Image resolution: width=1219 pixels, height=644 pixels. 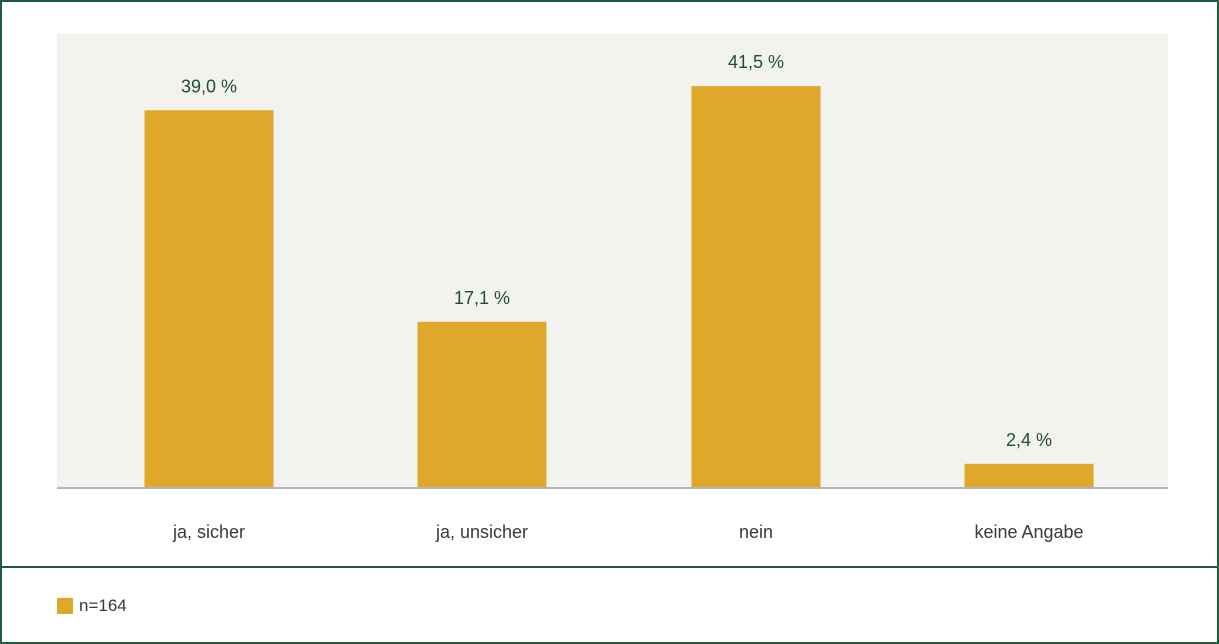 I want to click on value-label-2: 17,1 %, so click(x=482, y=298).